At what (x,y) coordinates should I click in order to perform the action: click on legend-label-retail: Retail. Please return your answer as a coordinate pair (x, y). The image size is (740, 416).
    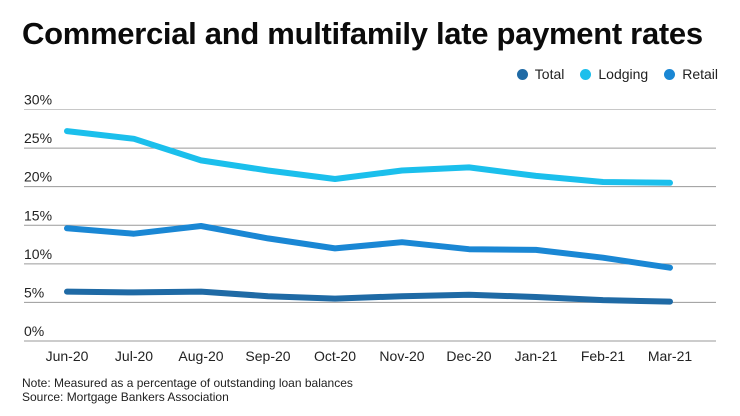
    Looking at the image, I should click on (700, 74).